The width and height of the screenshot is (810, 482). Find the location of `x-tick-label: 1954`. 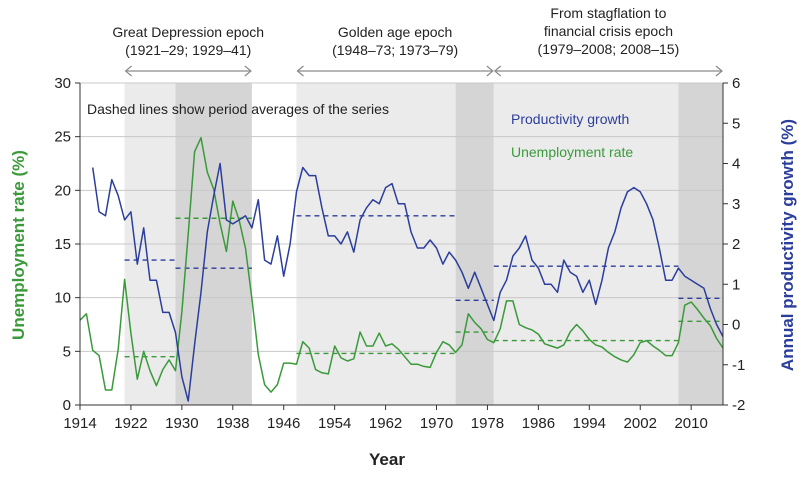

x-tick-label: 1954 is located at coordinates (334, 423).